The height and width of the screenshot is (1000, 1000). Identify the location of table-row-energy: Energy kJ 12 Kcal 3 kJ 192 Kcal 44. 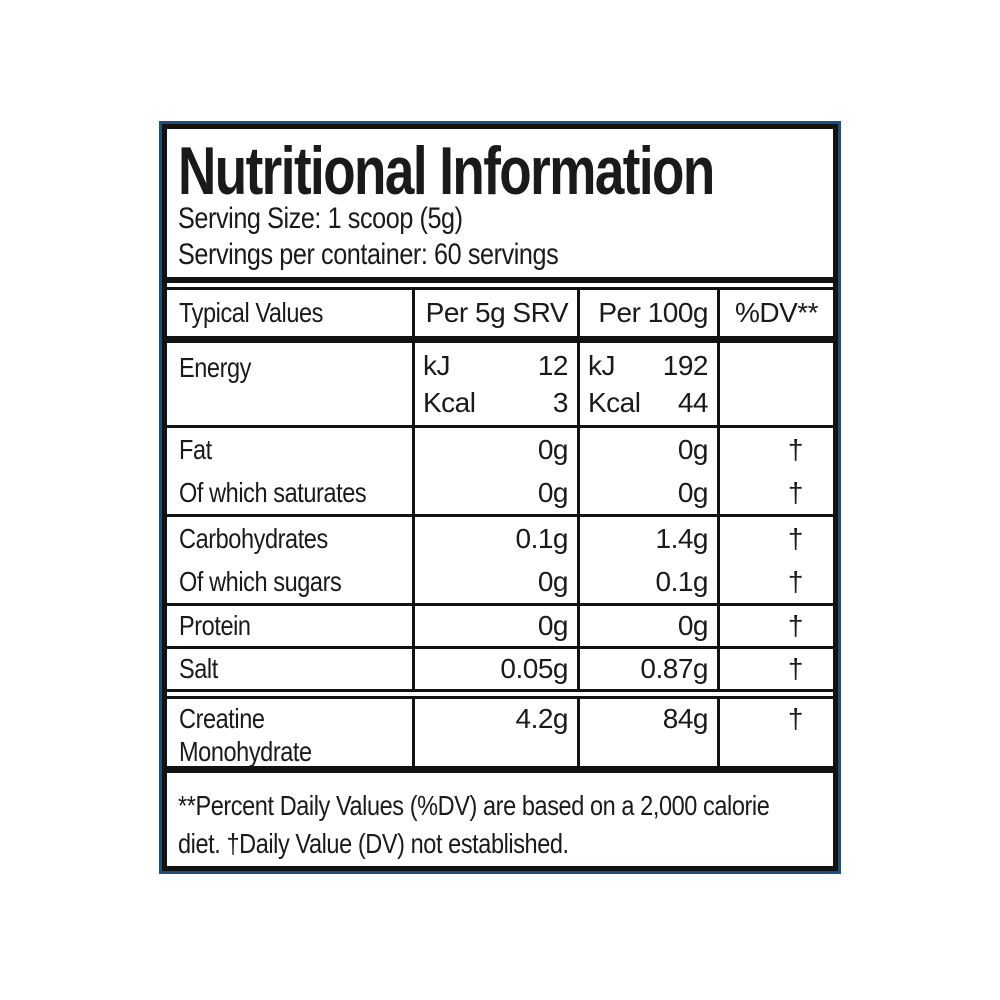
(500, 385).